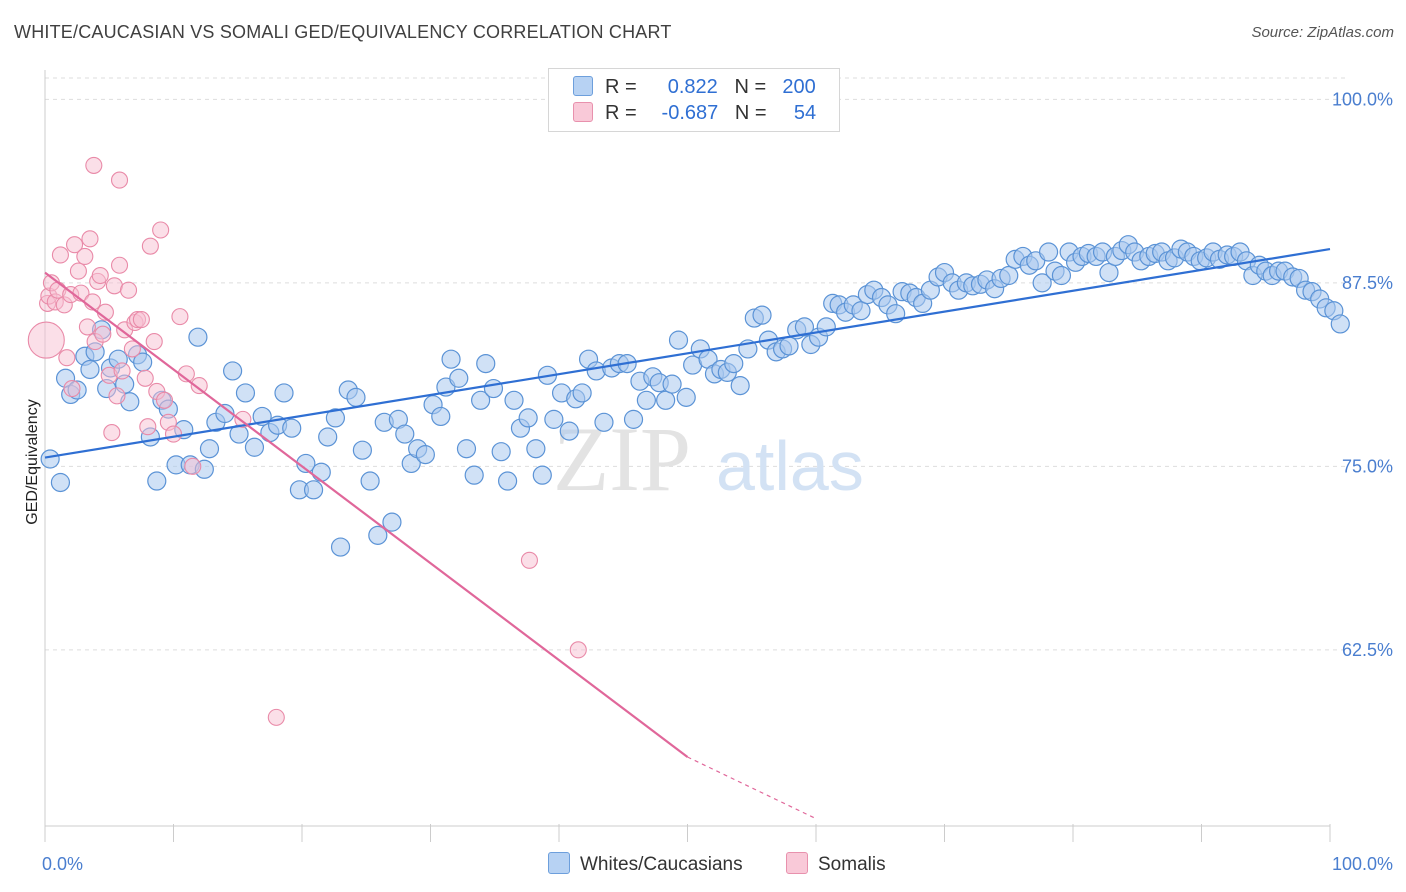  What do you see at coordinates (1367, 283) in the screenshot?
I see `y-tick-label: 87.5%` at bounding box center [1367, 283].